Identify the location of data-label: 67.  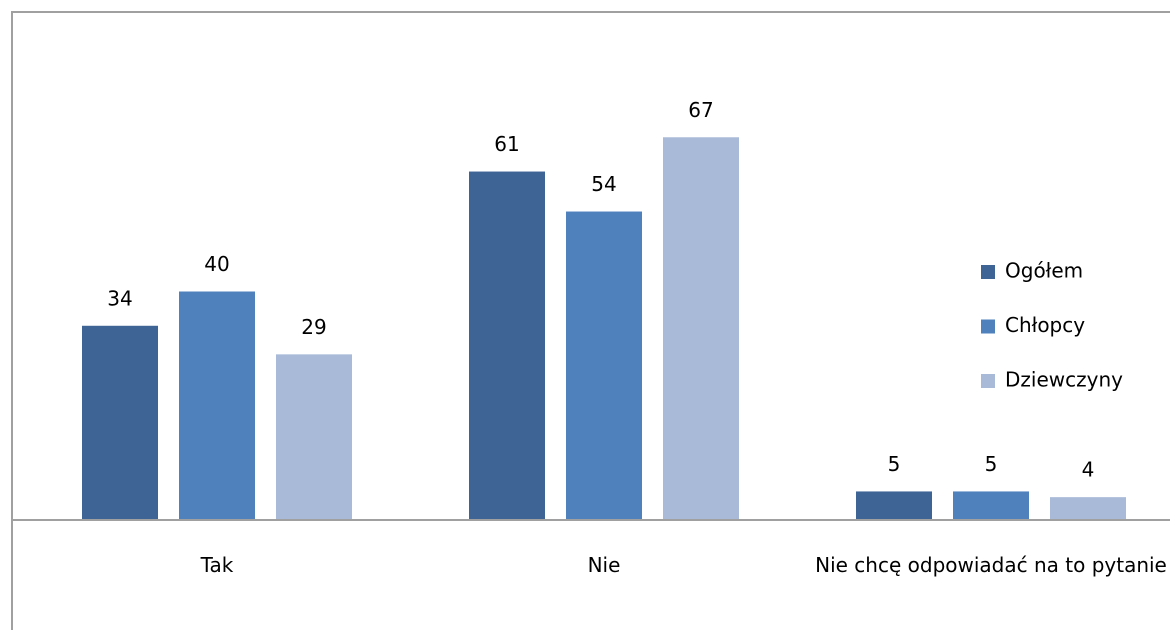
(700, 110).